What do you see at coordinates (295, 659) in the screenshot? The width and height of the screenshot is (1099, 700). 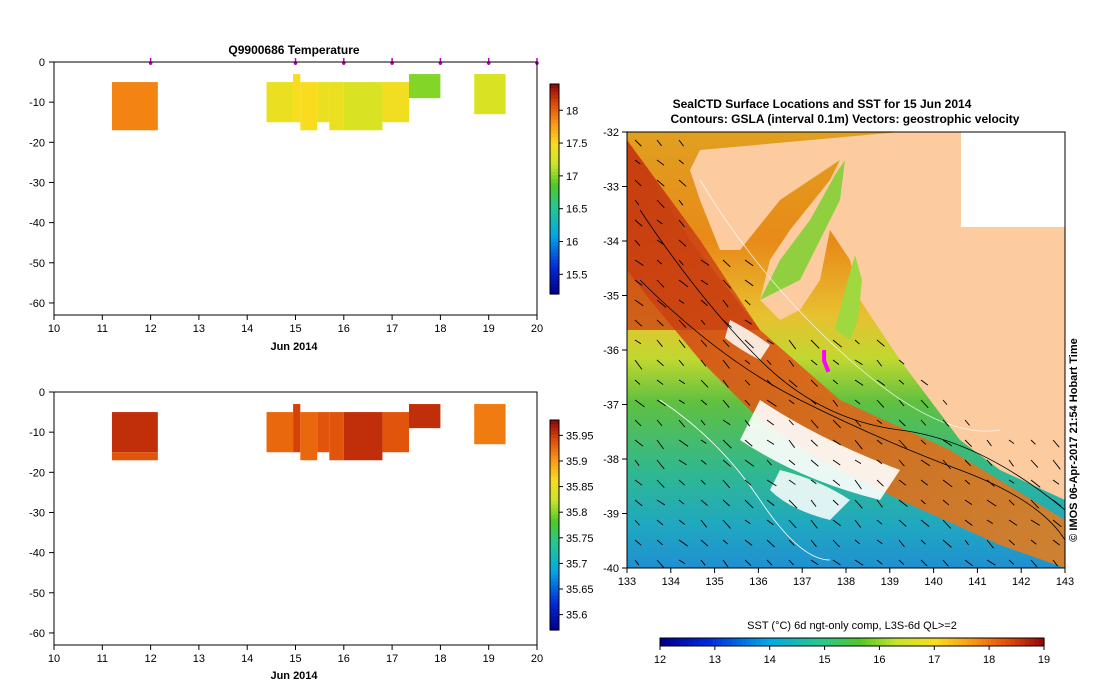 I see `salinity-x-tick-label: 15` at bounding box center [295, 659].